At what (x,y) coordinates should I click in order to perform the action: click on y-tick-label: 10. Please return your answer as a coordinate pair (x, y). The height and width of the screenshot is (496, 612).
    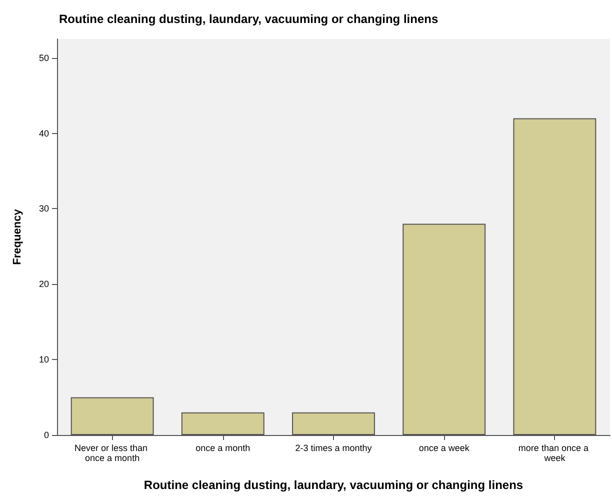
    Looking at the image, I should click on (43, 359).